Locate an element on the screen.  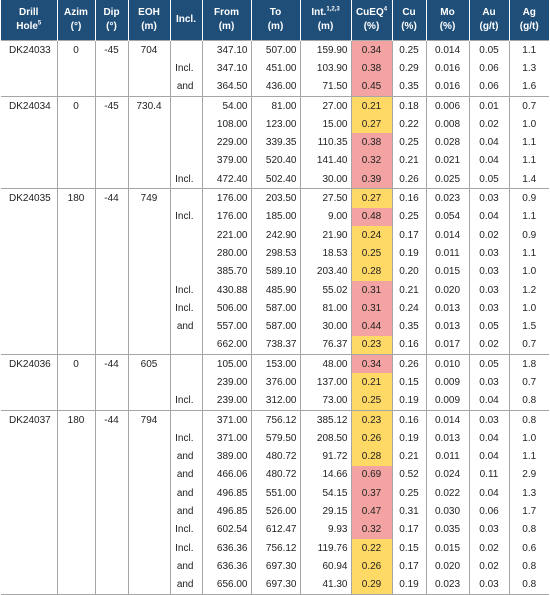
table-row: and 496.85 551.00 54.15 0.37 0.25 0.022 0.04 1.3 is located at coordinates (275, 493).